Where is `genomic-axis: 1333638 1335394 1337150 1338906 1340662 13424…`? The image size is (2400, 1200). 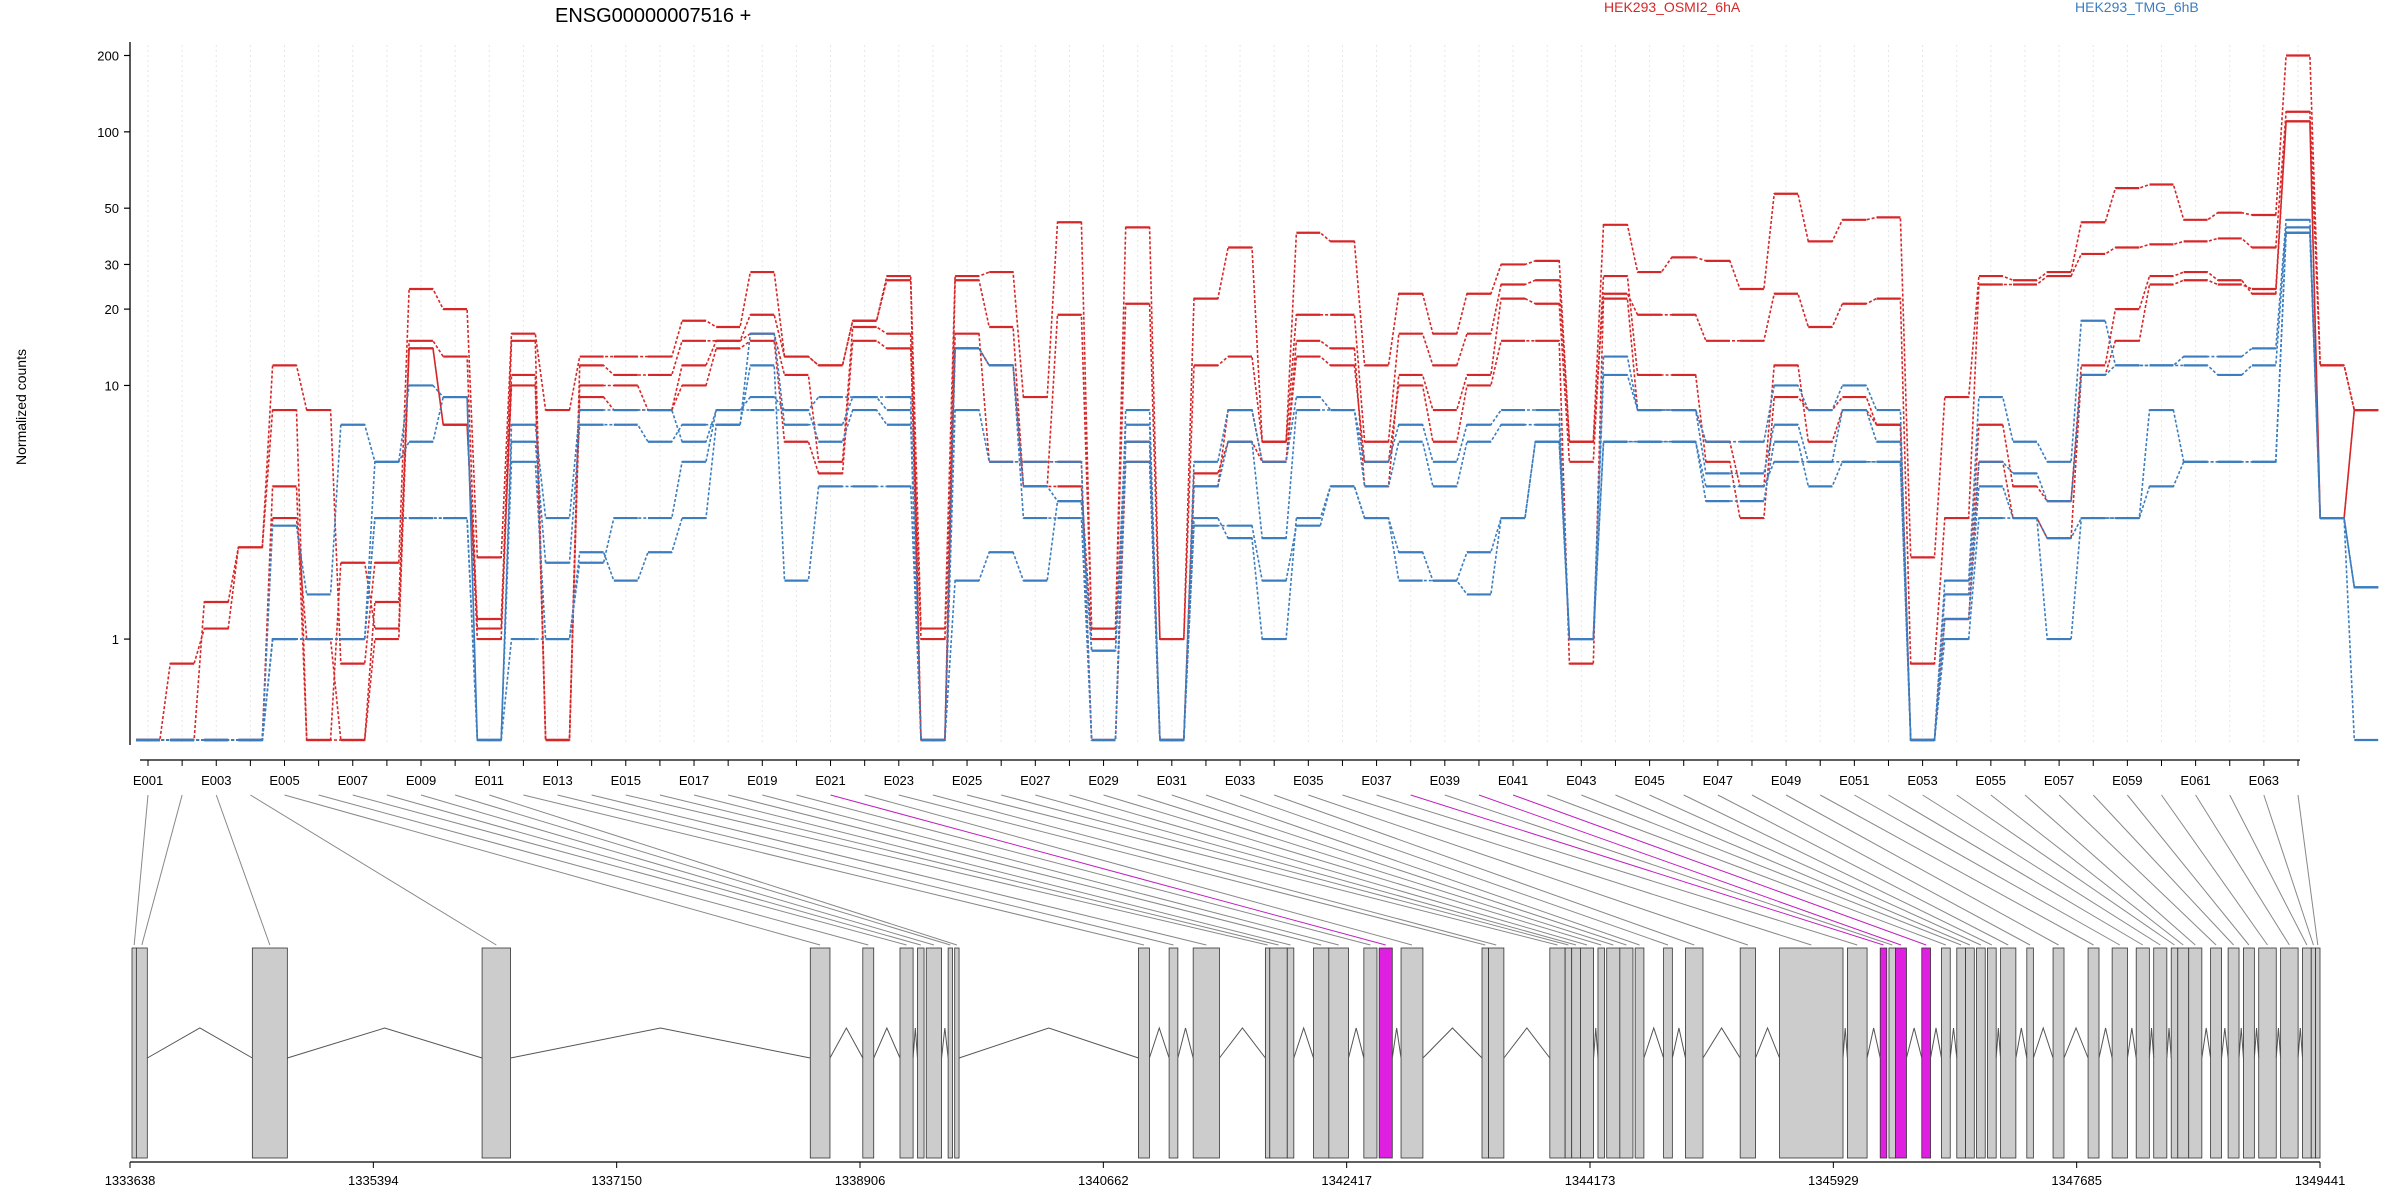 genomic-axis: 1333638 1335394 1337150 1338906 1340662 13424… is located at coordinates (1225, 1174).